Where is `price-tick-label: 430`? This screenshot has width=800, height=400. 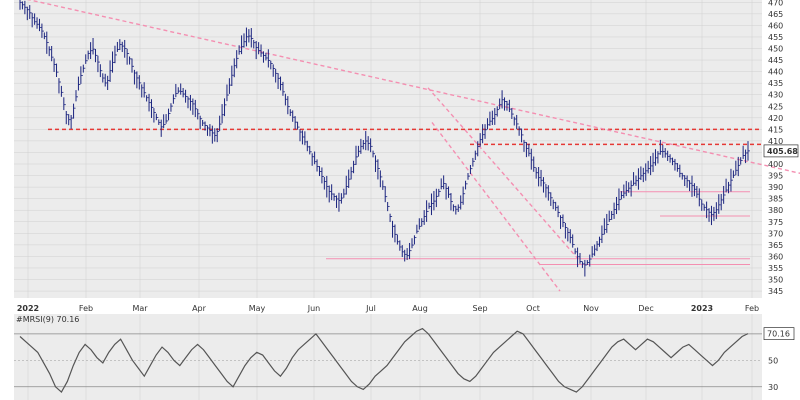
price-tick-label: 430 is located at coordinates (775, 95).